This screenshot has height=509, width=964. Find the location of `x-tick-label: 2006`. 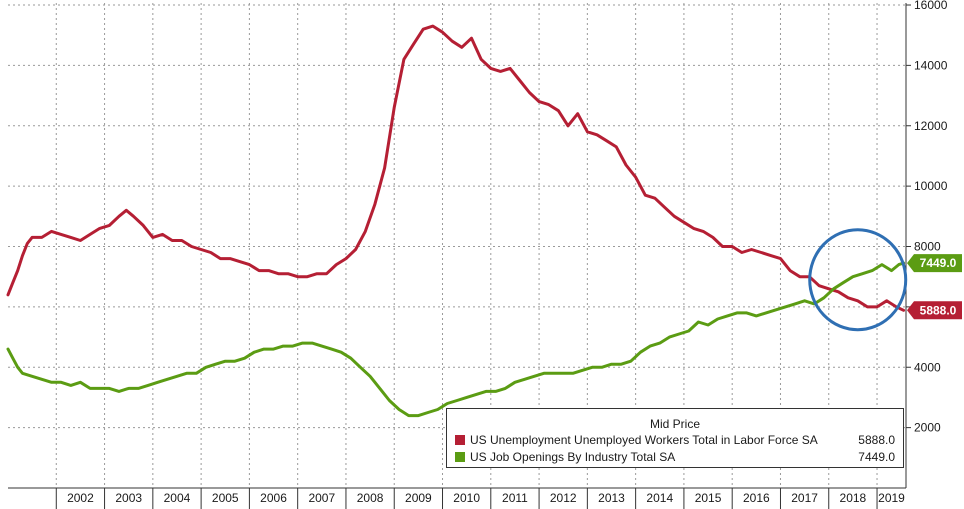

x-tick-label: 2006 is located at coordinates (273, 498).